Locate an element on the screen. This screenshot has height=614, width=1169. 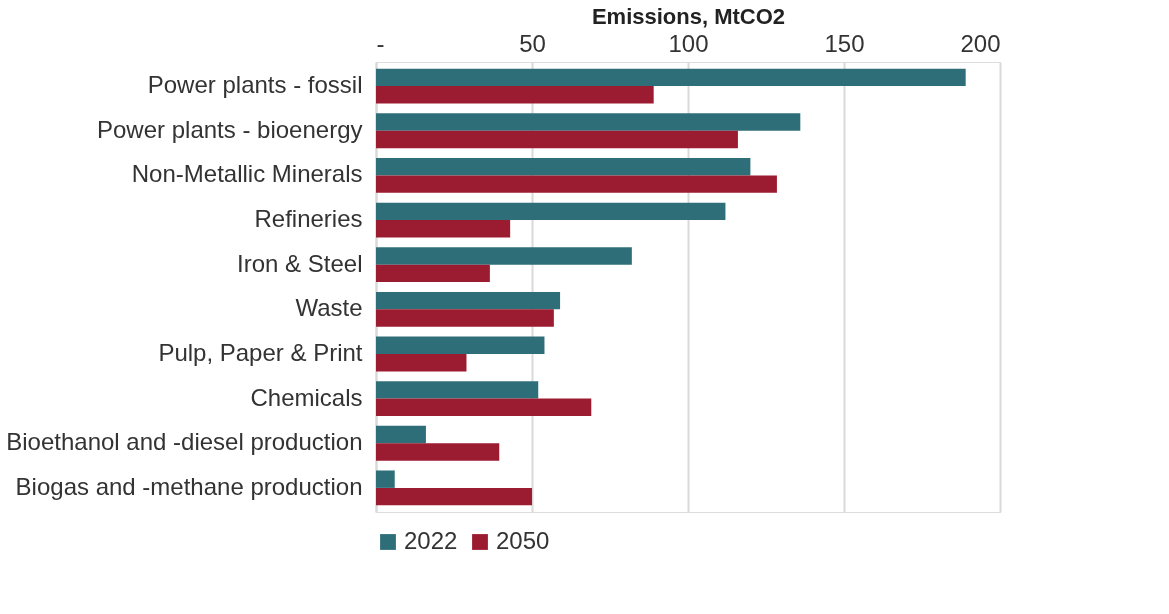
x-tick-label: 100 is located at coordinates (688, 43).